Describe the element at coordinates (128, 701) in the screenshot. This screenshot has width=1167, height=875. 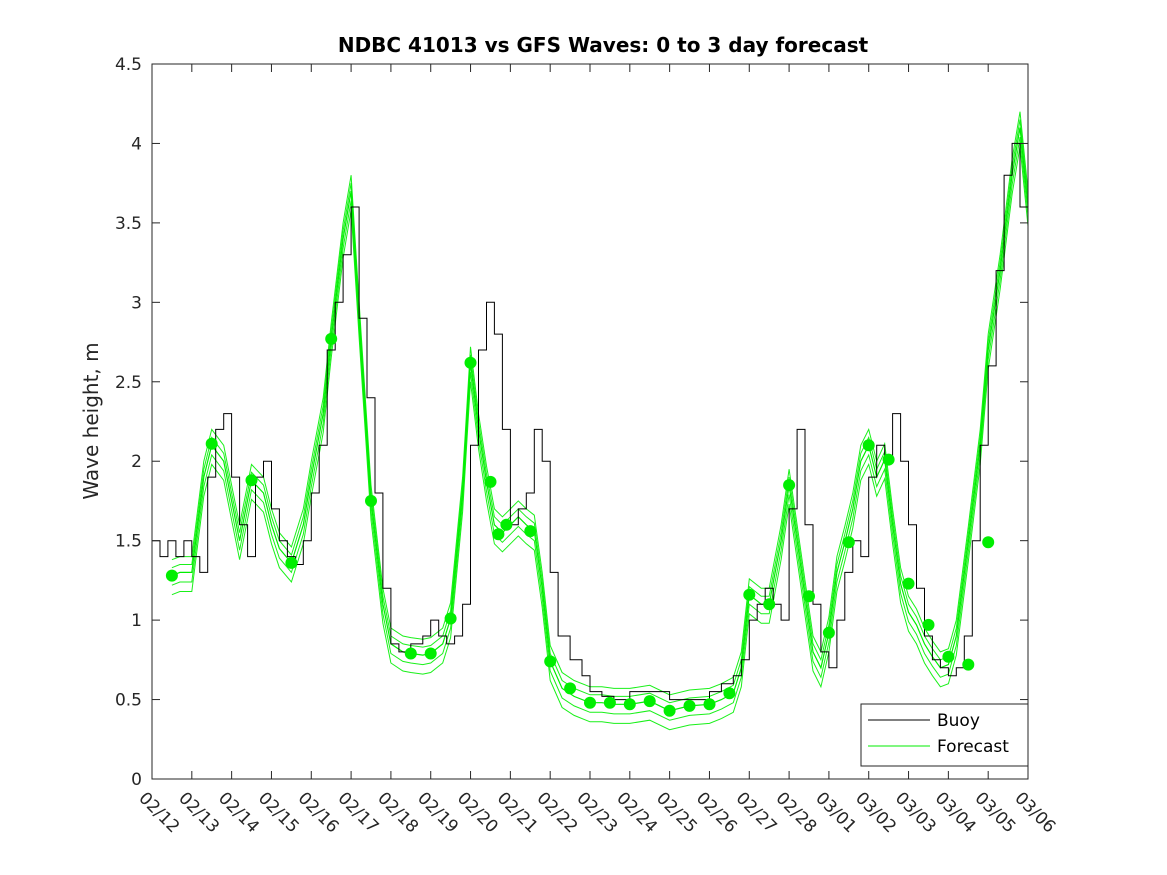
I see `y-tick-label: 0.5` at that location.